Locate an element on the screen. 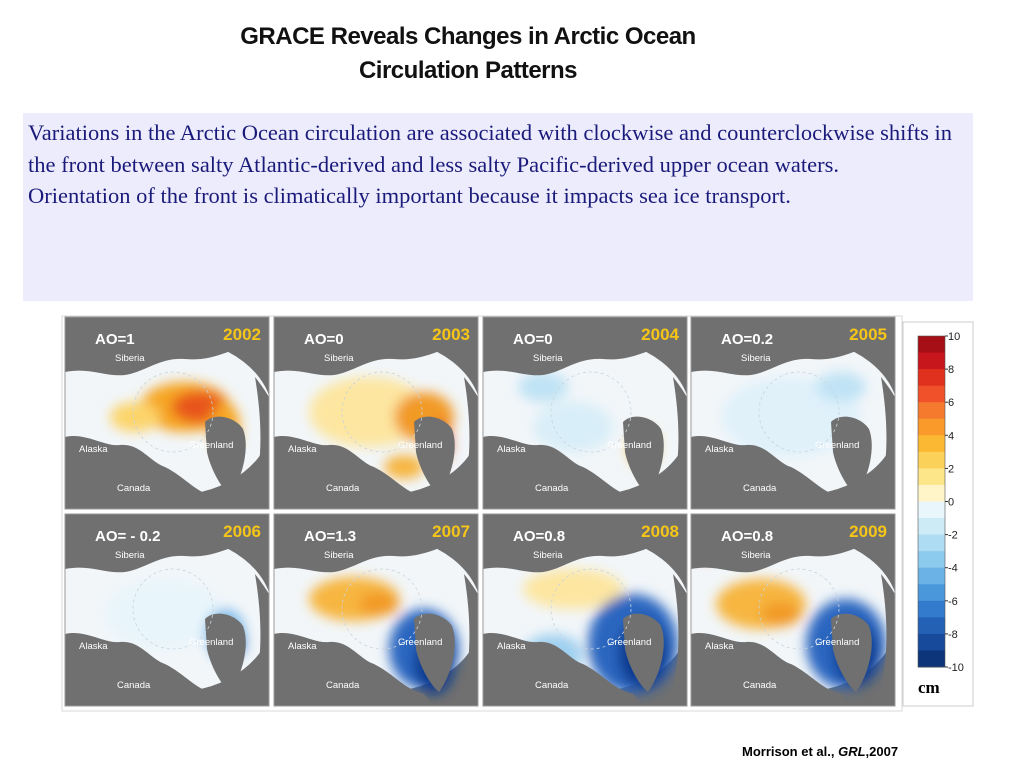 The height and width of the screenshot is (767, 1023). pole-ring is located at coordinates (799, 609).